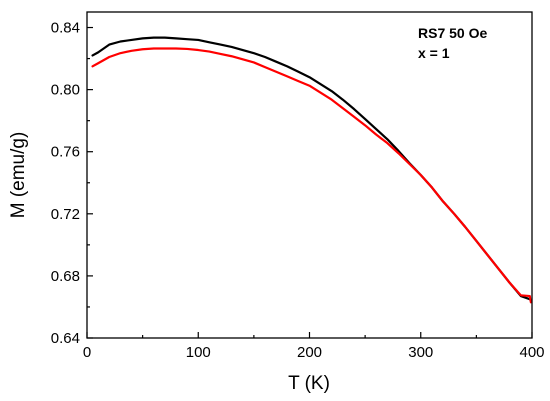 The width and height of the screenshot is (550, 401). I want to click on x-axis-label: T (K), so click(309, 383).